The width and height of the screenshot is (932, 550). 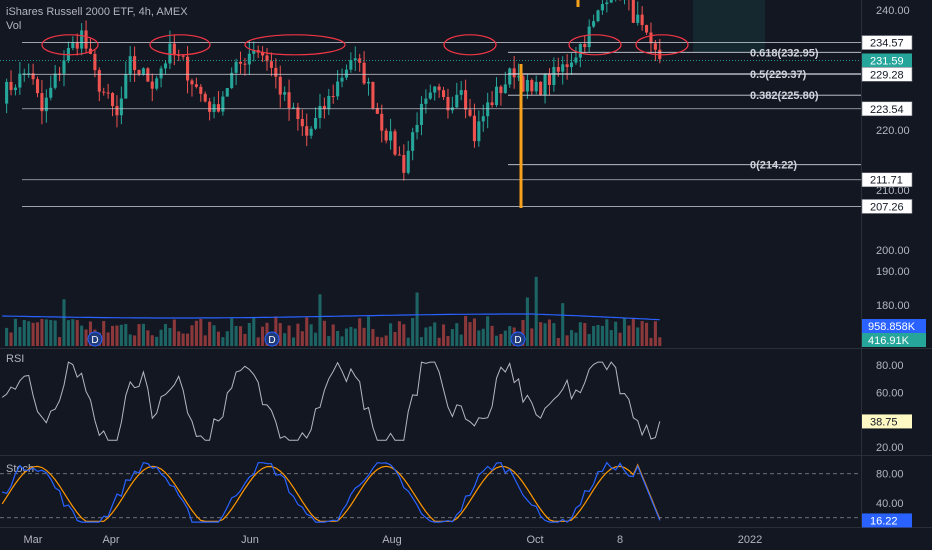 What do you see at coordinates (884, 422) in the screenshot?
I see `rsi-value-text: 38.75` at bounding box center [884, 422].